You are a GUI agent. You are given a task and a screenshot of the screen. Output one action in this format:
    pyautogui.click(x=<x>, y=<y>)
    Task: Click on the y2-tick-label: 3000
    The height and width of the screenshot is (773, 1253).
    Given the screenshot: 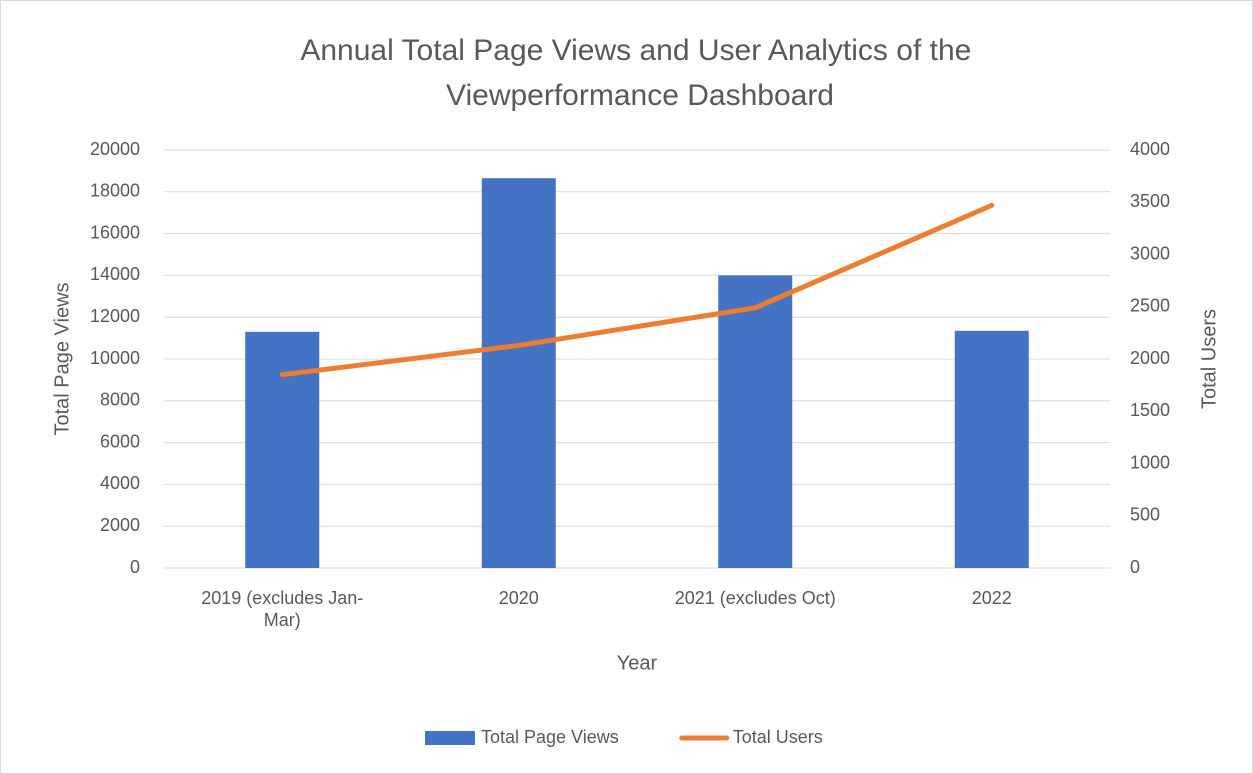 What is the action you would take?
    pyautogui.click(x=1150, y=253)
    